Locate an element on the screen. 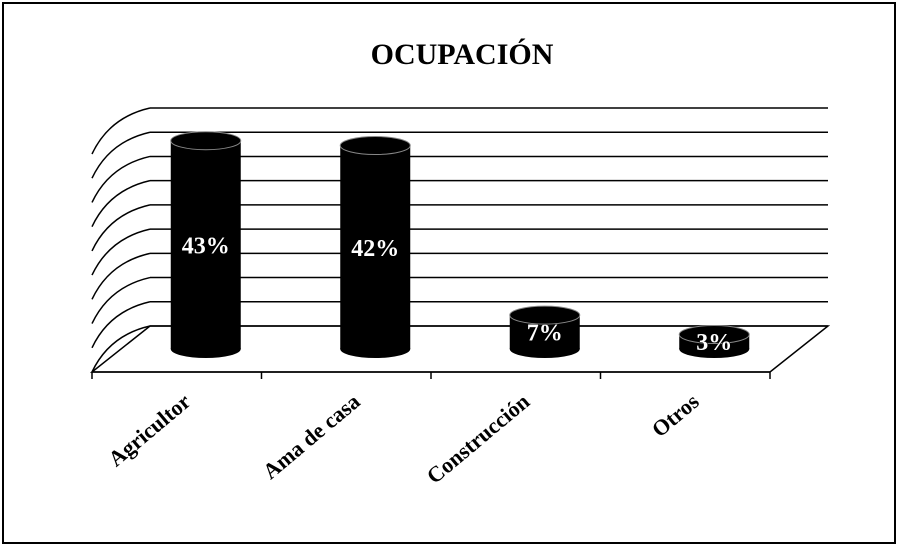 The height and width of the screenshot is (546, 898). data-label: 43% is located at coordinates (206, 246).